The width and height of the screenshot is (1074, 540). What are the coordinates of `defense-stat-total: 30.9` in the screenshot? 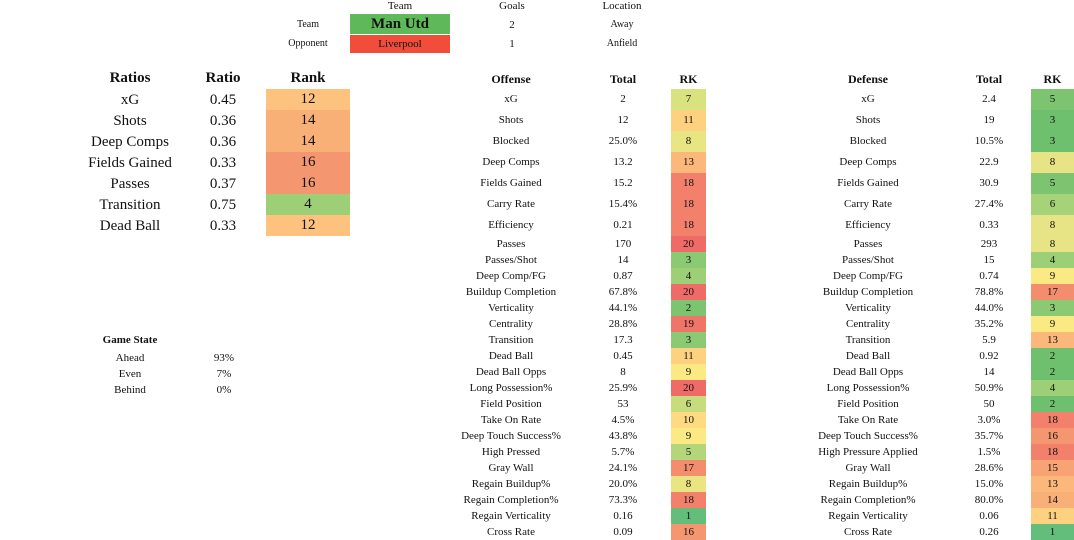 It's located at (989, 183).